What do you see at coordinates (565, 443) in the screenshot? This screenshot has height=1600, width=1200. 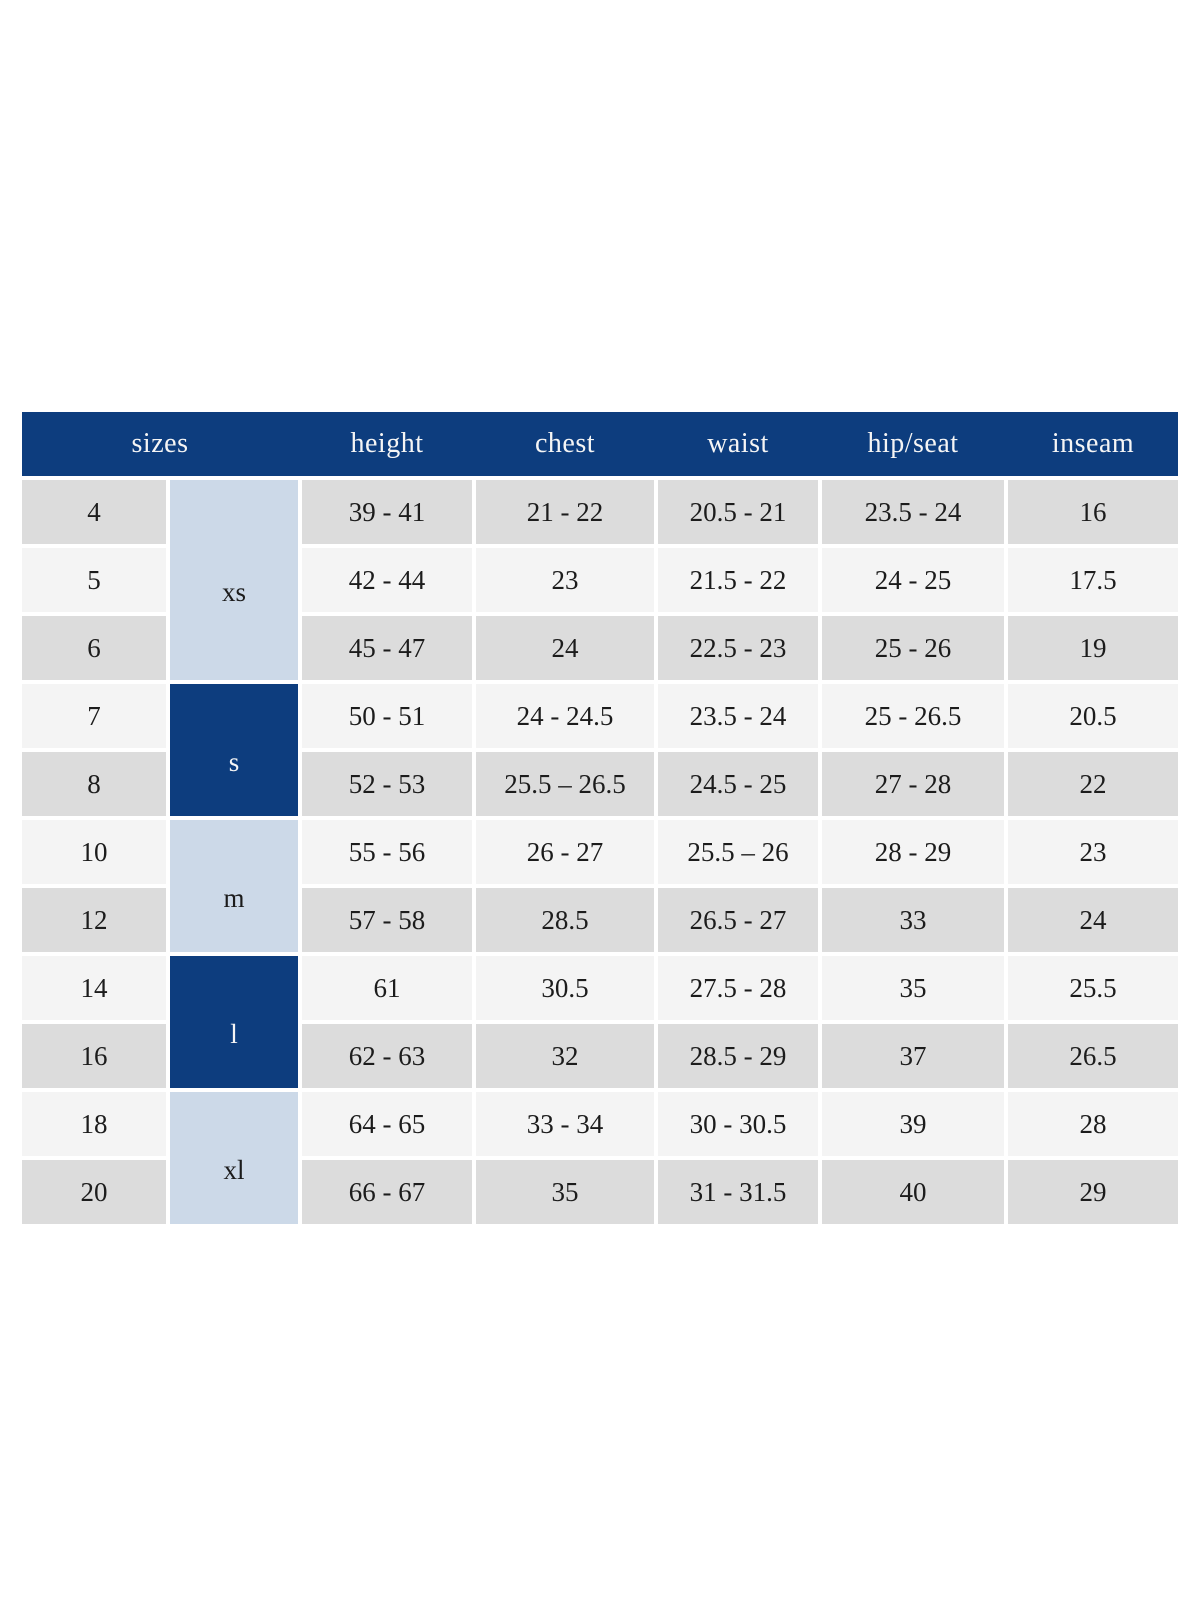 I see `header-chest: chest` at bounding box center [565, 443].